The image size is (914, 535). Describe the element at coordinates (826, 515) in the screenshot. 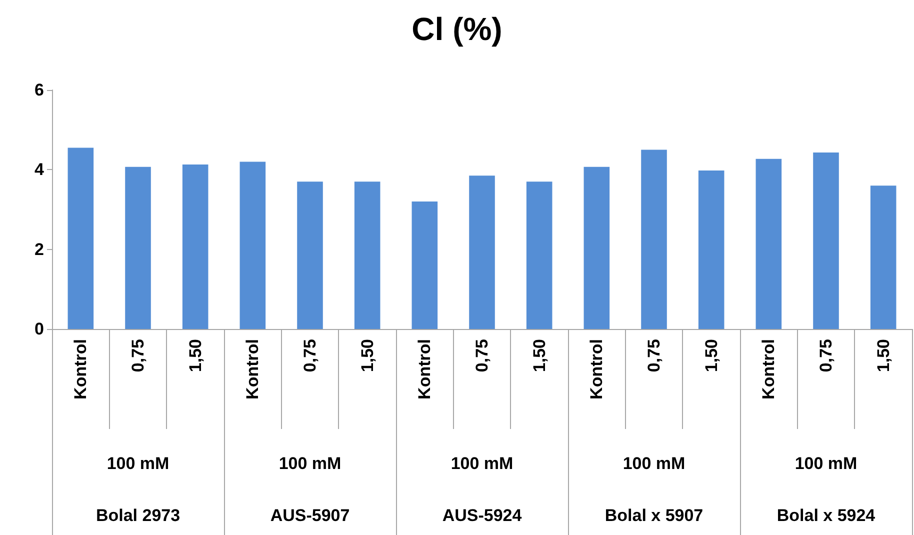

I see `text: Bolal x 5924` at that location.